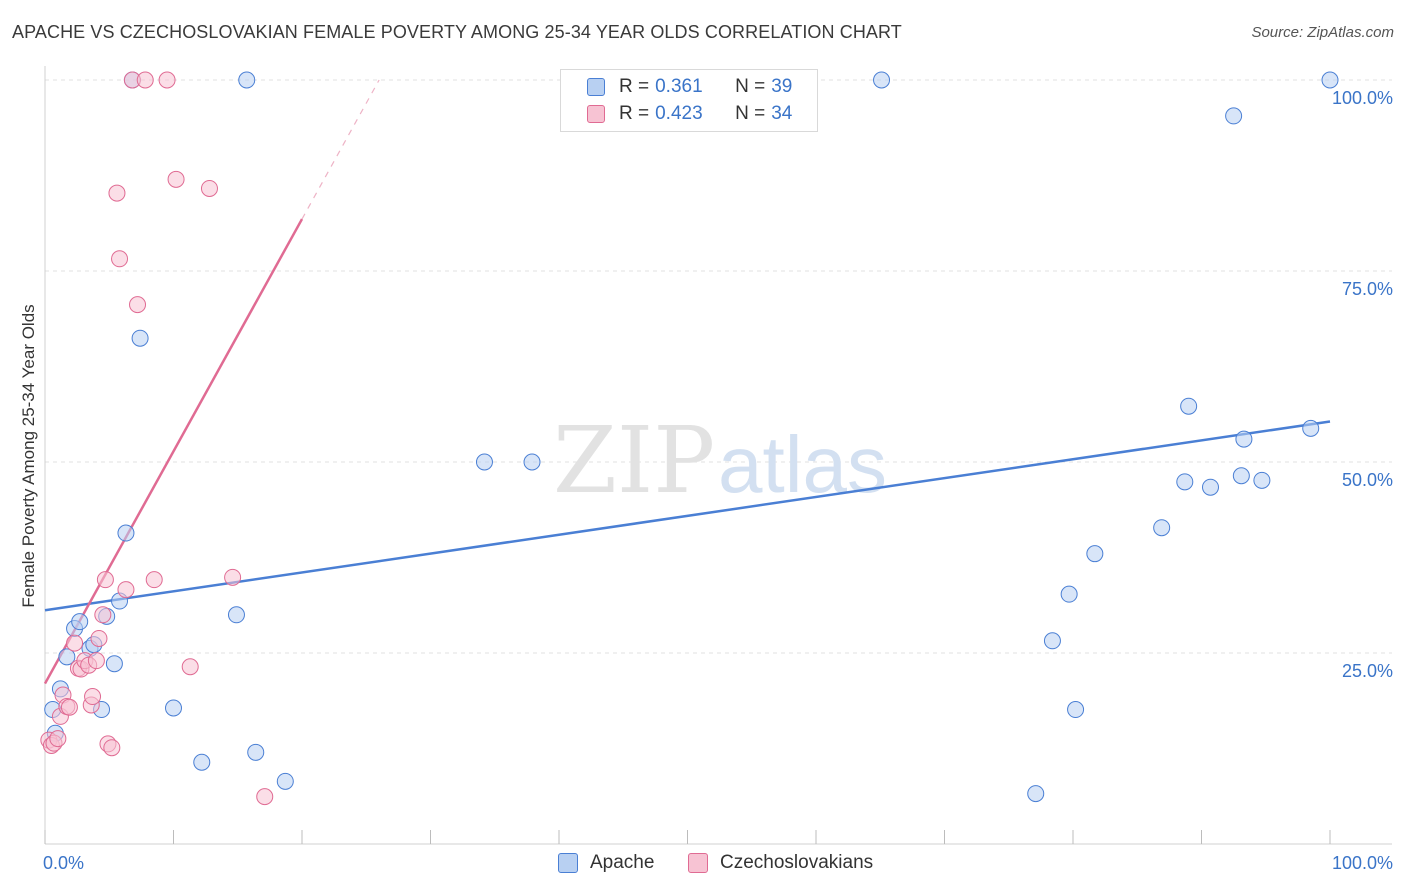  Describe the element at coordinates (596, 87) in the screenshot. I see `legend-swatch-apache` at that location.